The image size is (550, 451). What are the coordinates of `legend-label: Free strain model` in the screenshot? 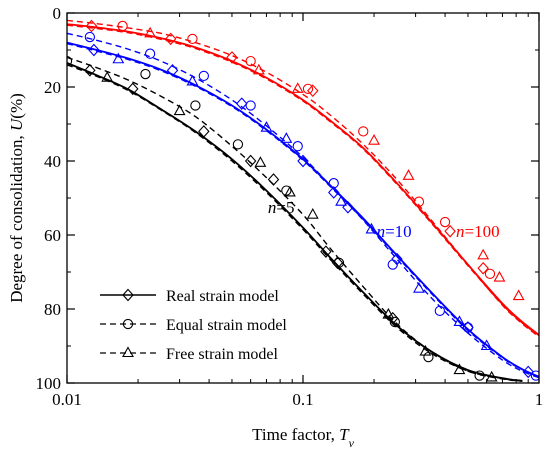 It's located at (222, 354).